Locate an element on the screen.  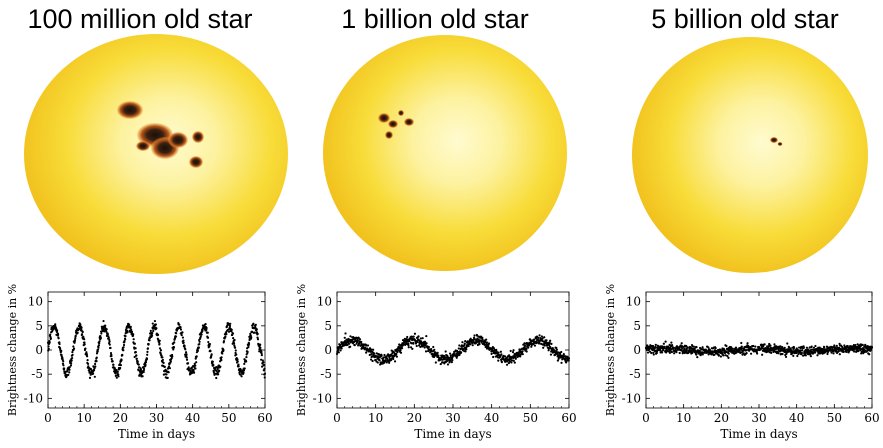
x-tick-label: 0 is located at coordinates (337, 418).